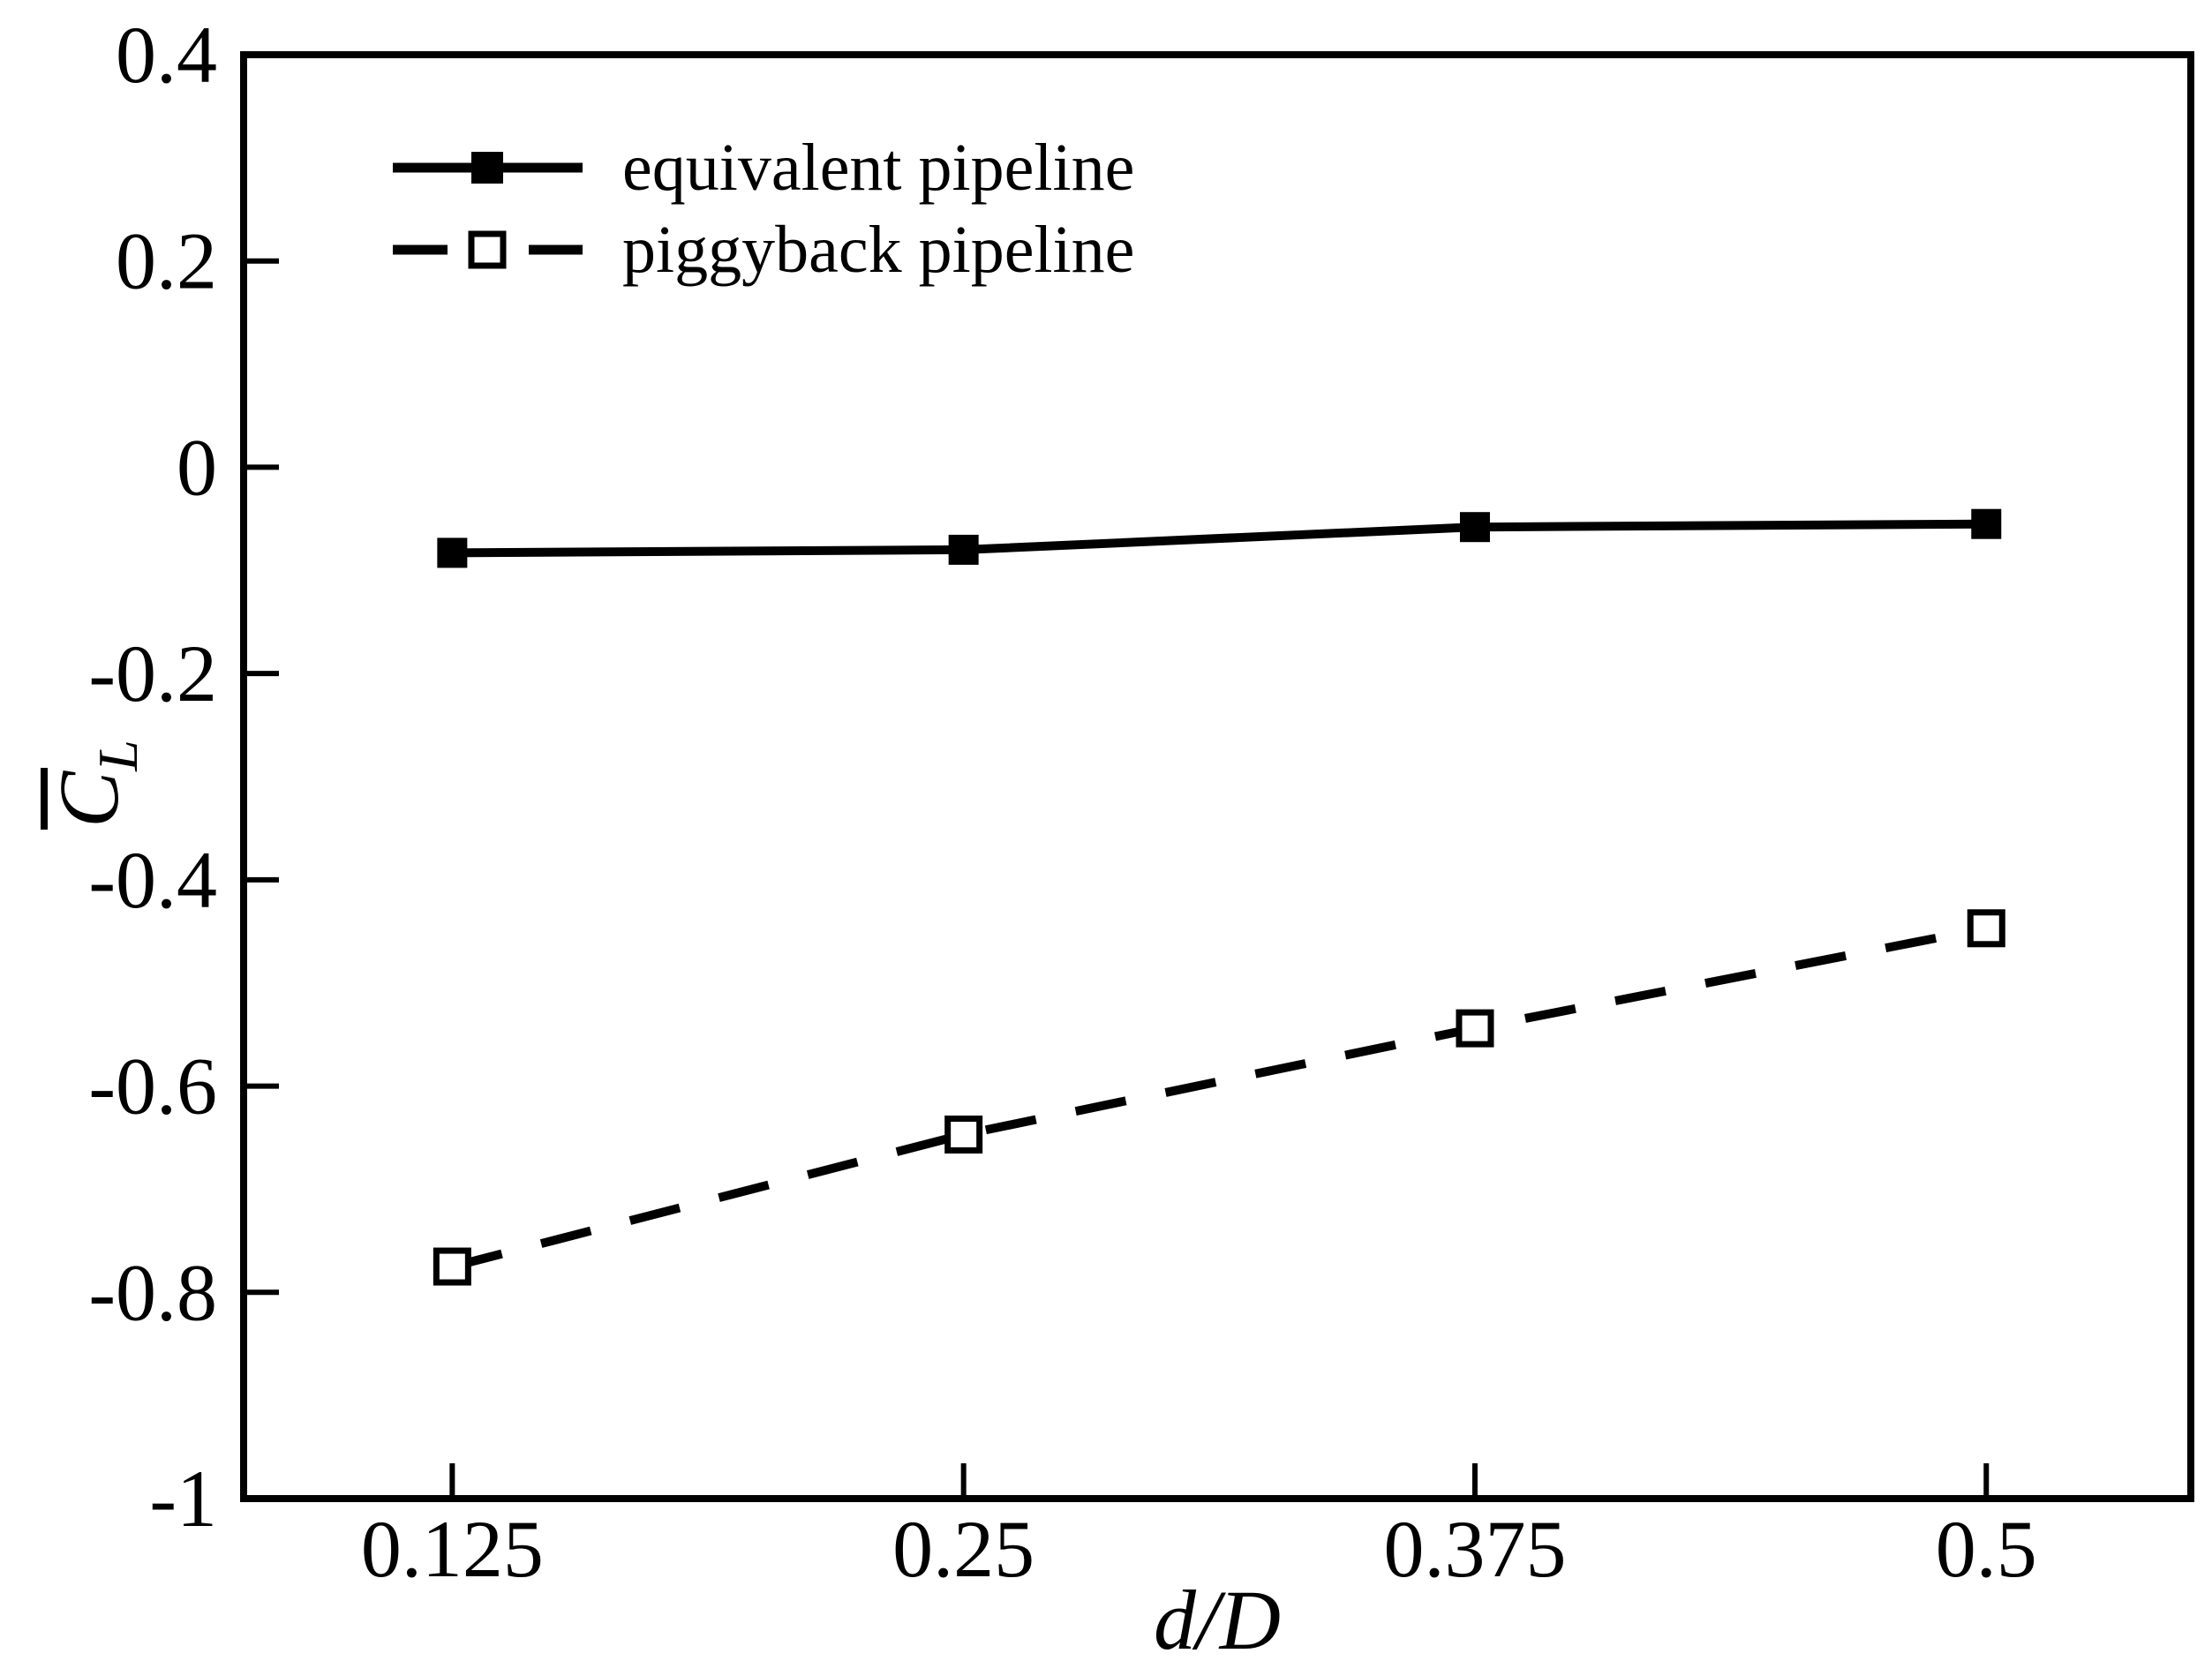 The image size is (2212, 1676). What do you see at coordinates (152, 673) in the screenshot?
I see `y-tick-label-0.2: -0.2` at bounding box center [152, 673].